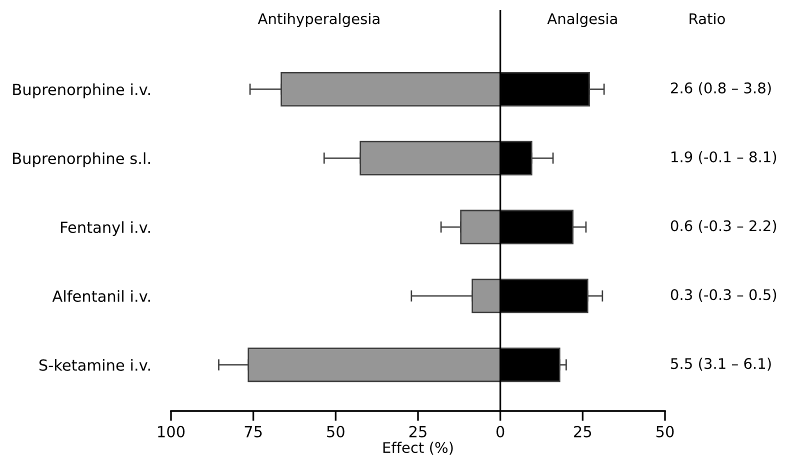 The image size is (804, 472). Describe the element at coordinates (319, 20) in the screenshot. I see `text: Antihyperalgesia` at that location.